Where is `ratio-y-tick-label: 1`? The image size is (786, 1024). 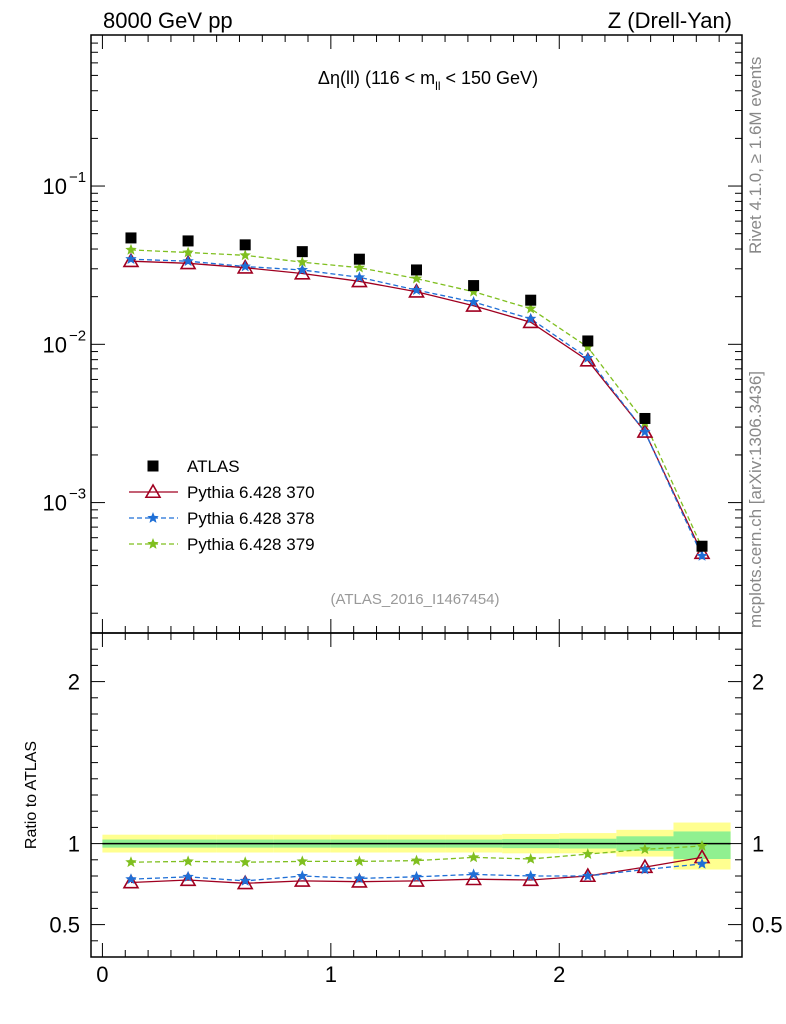
ratio-y-tick-label: 1 is located at coordinates (74, 844).